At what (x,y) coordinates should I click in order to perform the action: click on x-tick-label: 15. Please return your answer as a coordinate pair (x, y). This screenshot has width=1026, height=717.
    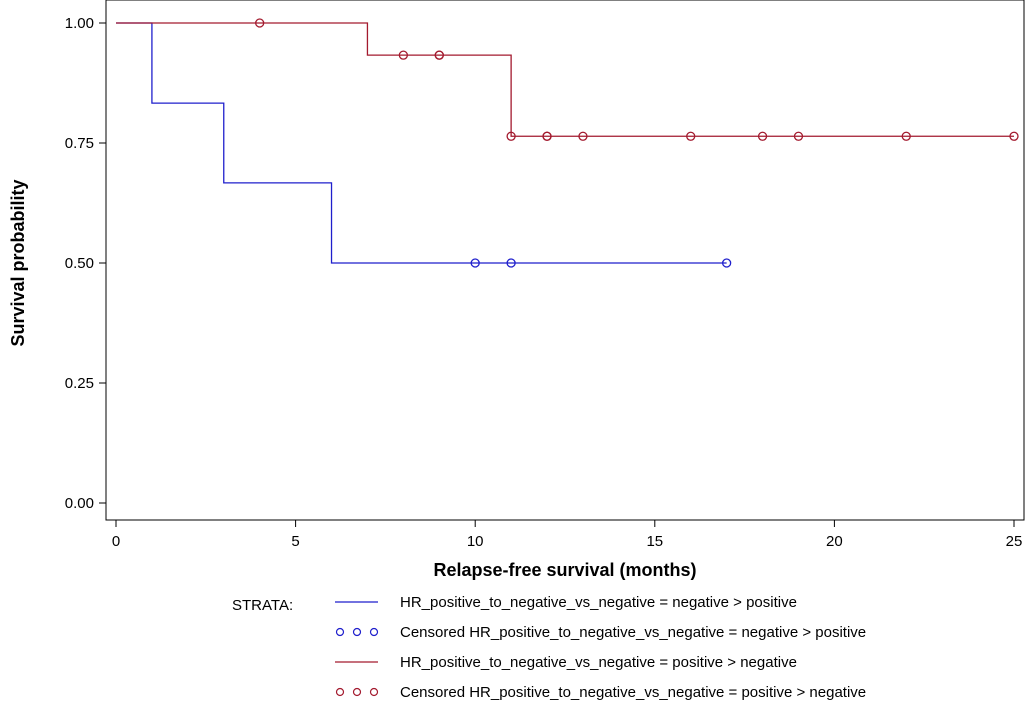
    Looking at the image, I should click on (654, 541).